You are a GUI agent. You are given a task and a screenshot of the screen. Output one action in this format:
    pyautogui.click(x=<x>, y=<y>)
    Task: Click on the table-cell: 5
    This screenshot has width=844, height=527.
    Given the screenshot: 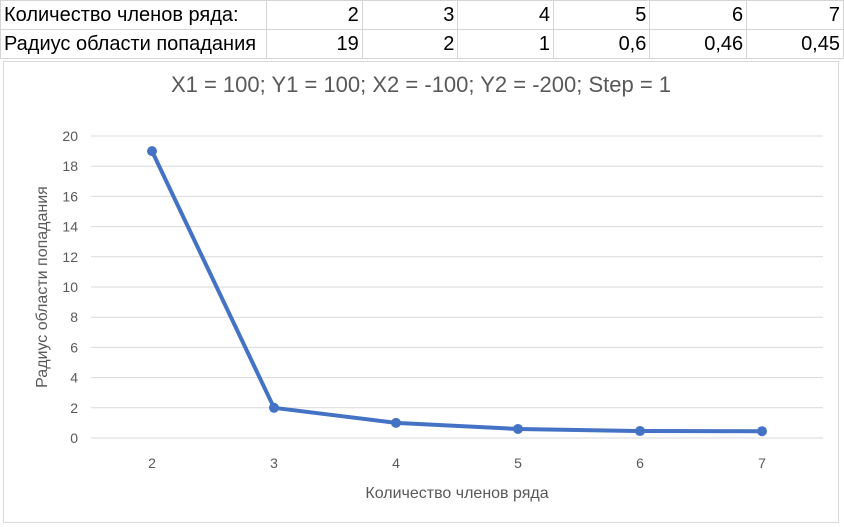 What is the action you would take?
    pyautogui.click(x=602, y=15)
    